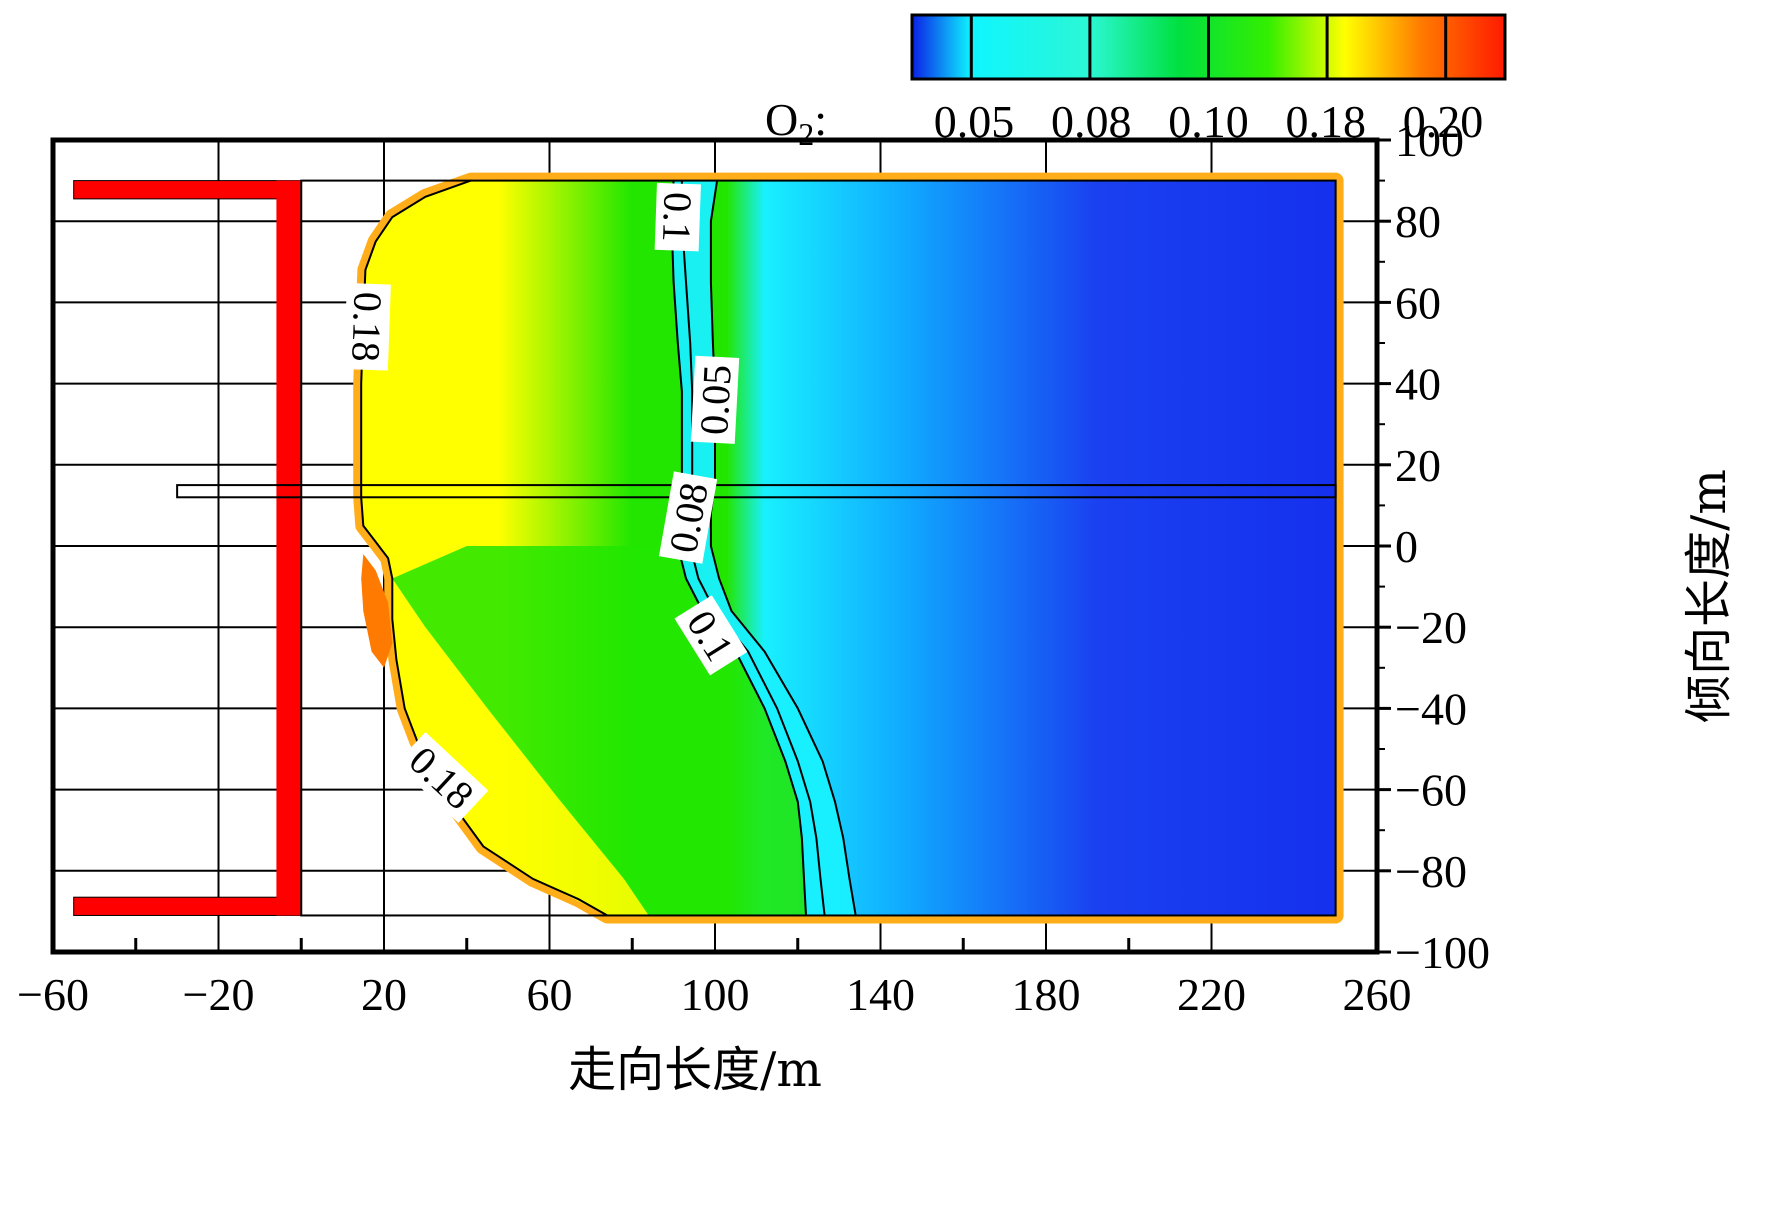 Image resolution: width=1768 pixels, height=1232 pixels. What do you see at coordinates (1406, 546) in the screenshot?
I see `y-tick-label: 0` at bounding box center [1406, 546].